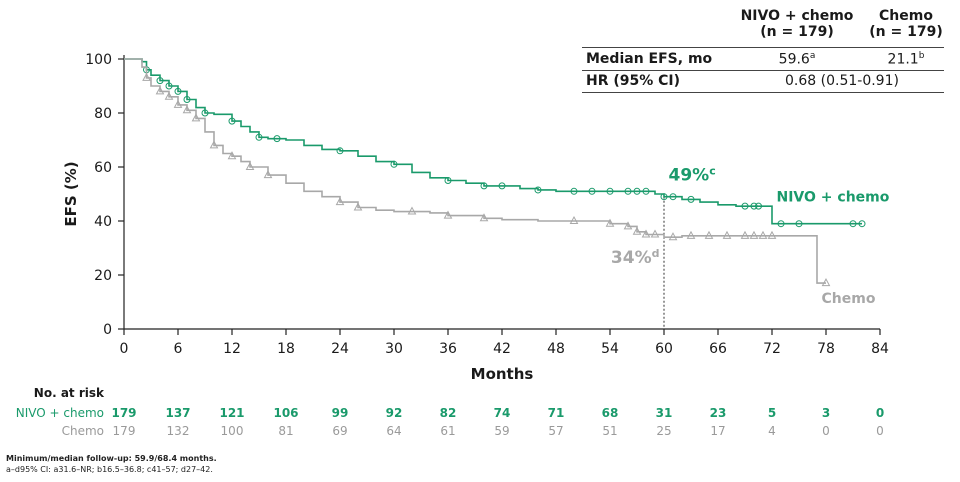 Image resolution: width=960 pixels, height=482 pixels. What do you see at coordinates (797, 16) in the screenshot?
I see `nivo-header-name: NIVO + chemo` at bounding box center [797, 16].